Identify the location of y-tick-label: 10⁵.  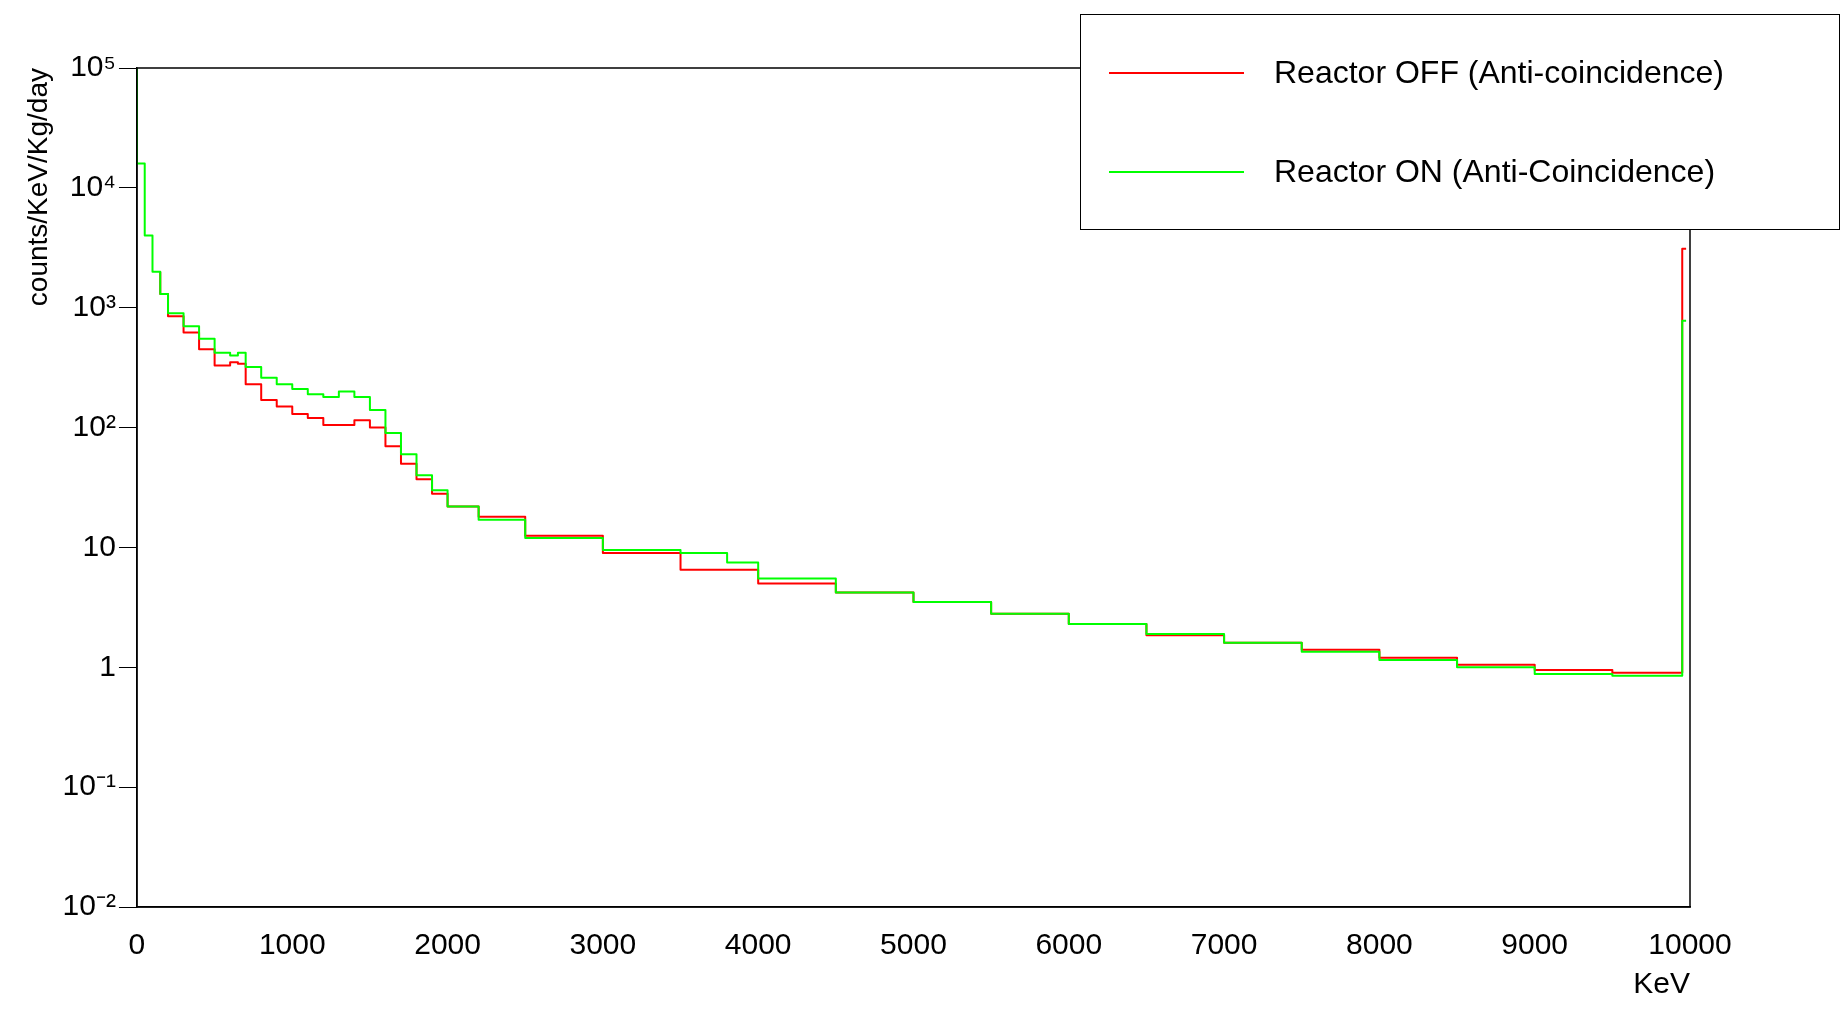
(93, 66).